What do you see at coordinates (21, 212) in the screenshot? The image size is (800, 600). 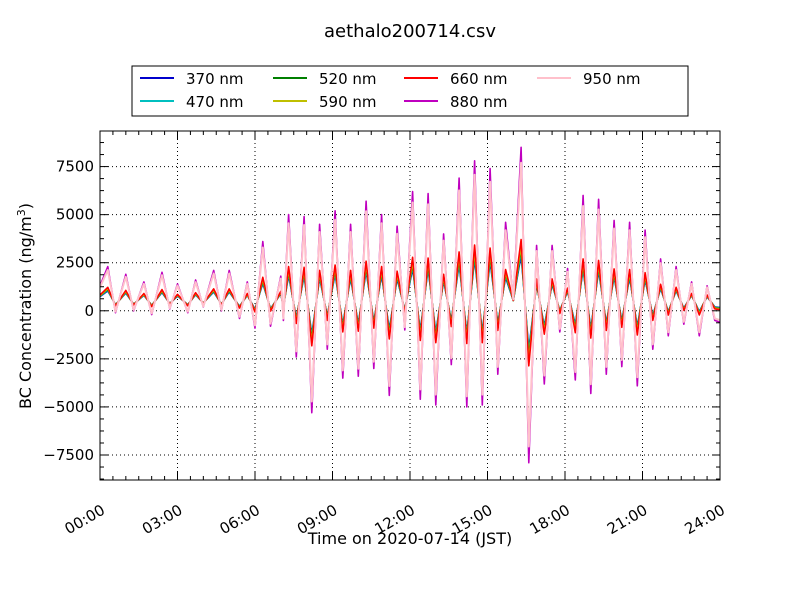 I see `y-axis-label-superscript: 3` at bounding box center [21, 212].